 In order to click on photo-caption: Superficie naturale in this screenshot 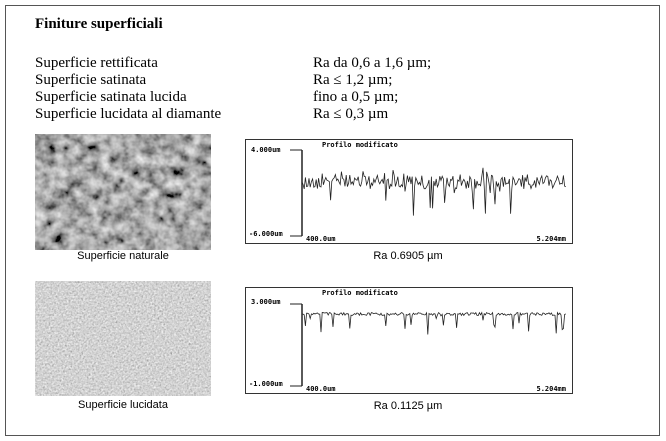, I will do `click(123, 256)`.